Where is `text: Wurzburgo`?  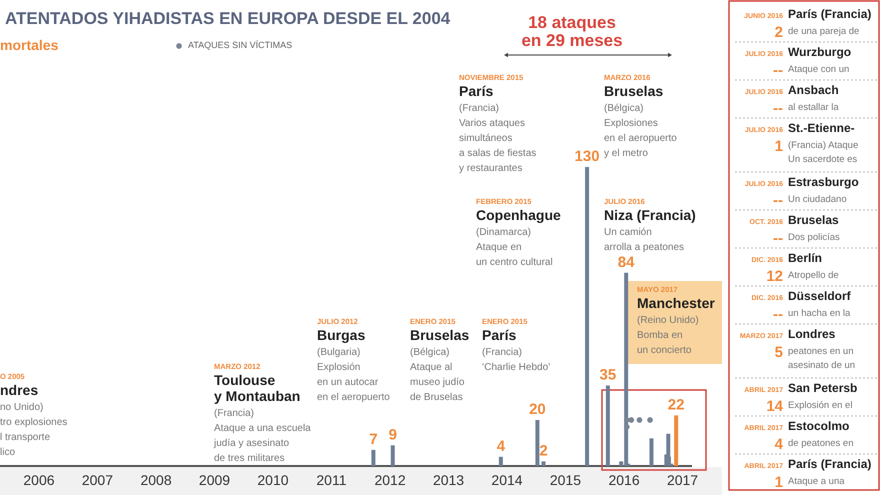
text: Wurzburgo is located at coordinates (820, 52).